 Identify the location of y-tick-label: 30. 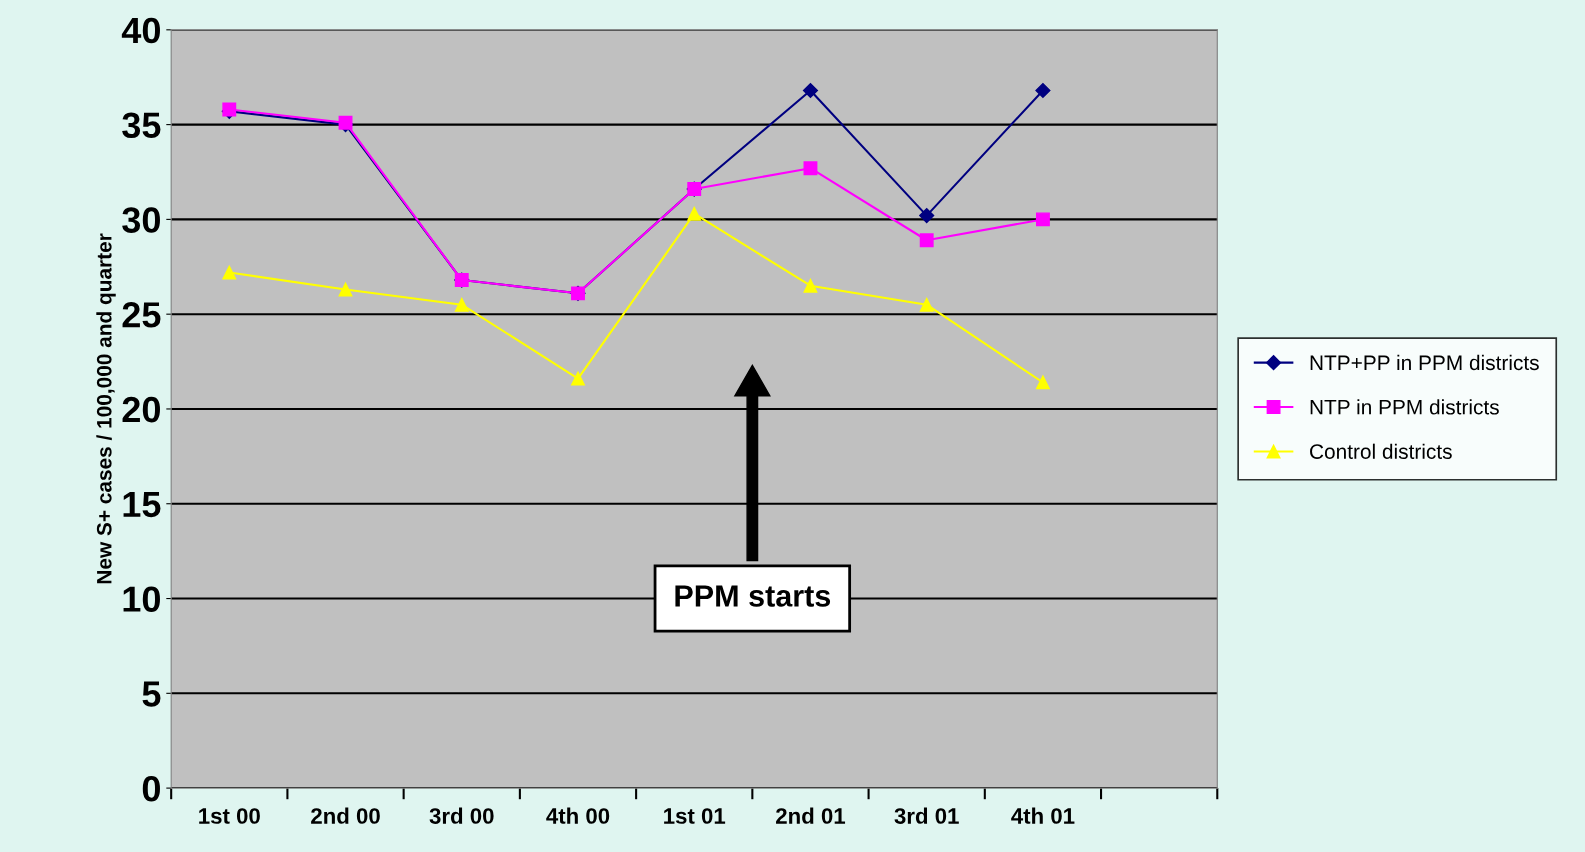
(141, 220).